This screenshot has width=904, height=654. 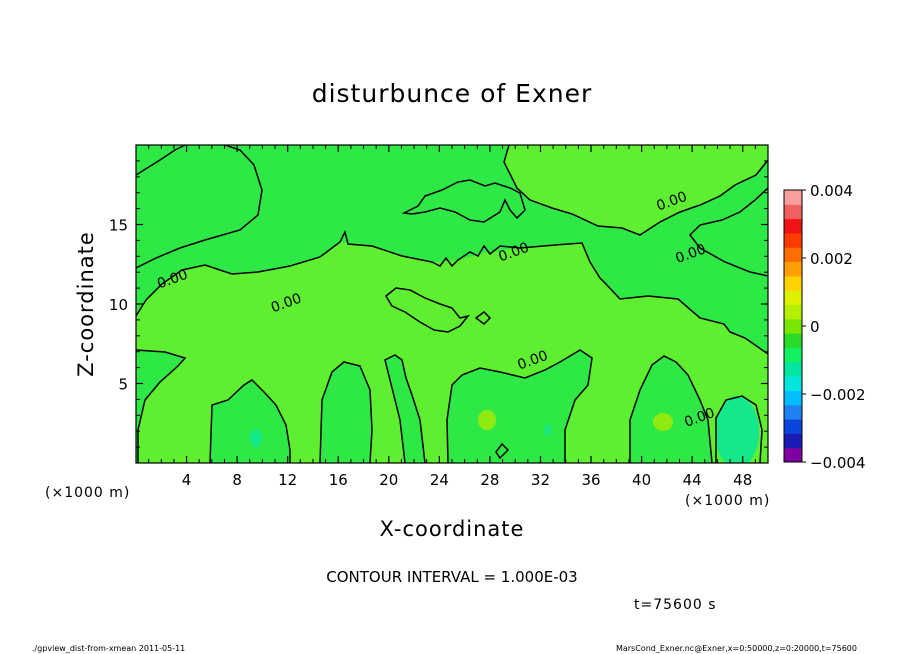 I want to click on footer-left: ./gpview_dist-from-xmean 2011-05-11, so click(x=108, y=648).